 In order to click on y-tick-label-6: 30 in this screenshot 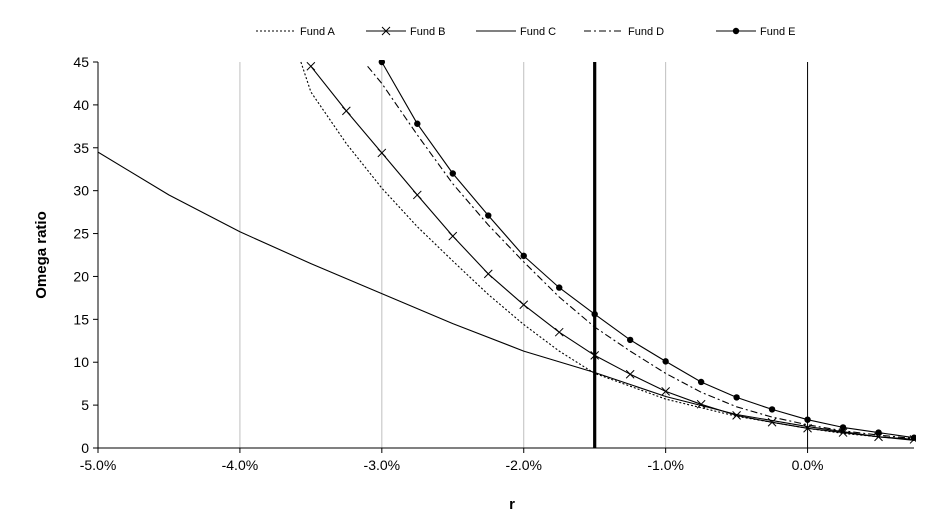, I will do `click(81, 191)`.